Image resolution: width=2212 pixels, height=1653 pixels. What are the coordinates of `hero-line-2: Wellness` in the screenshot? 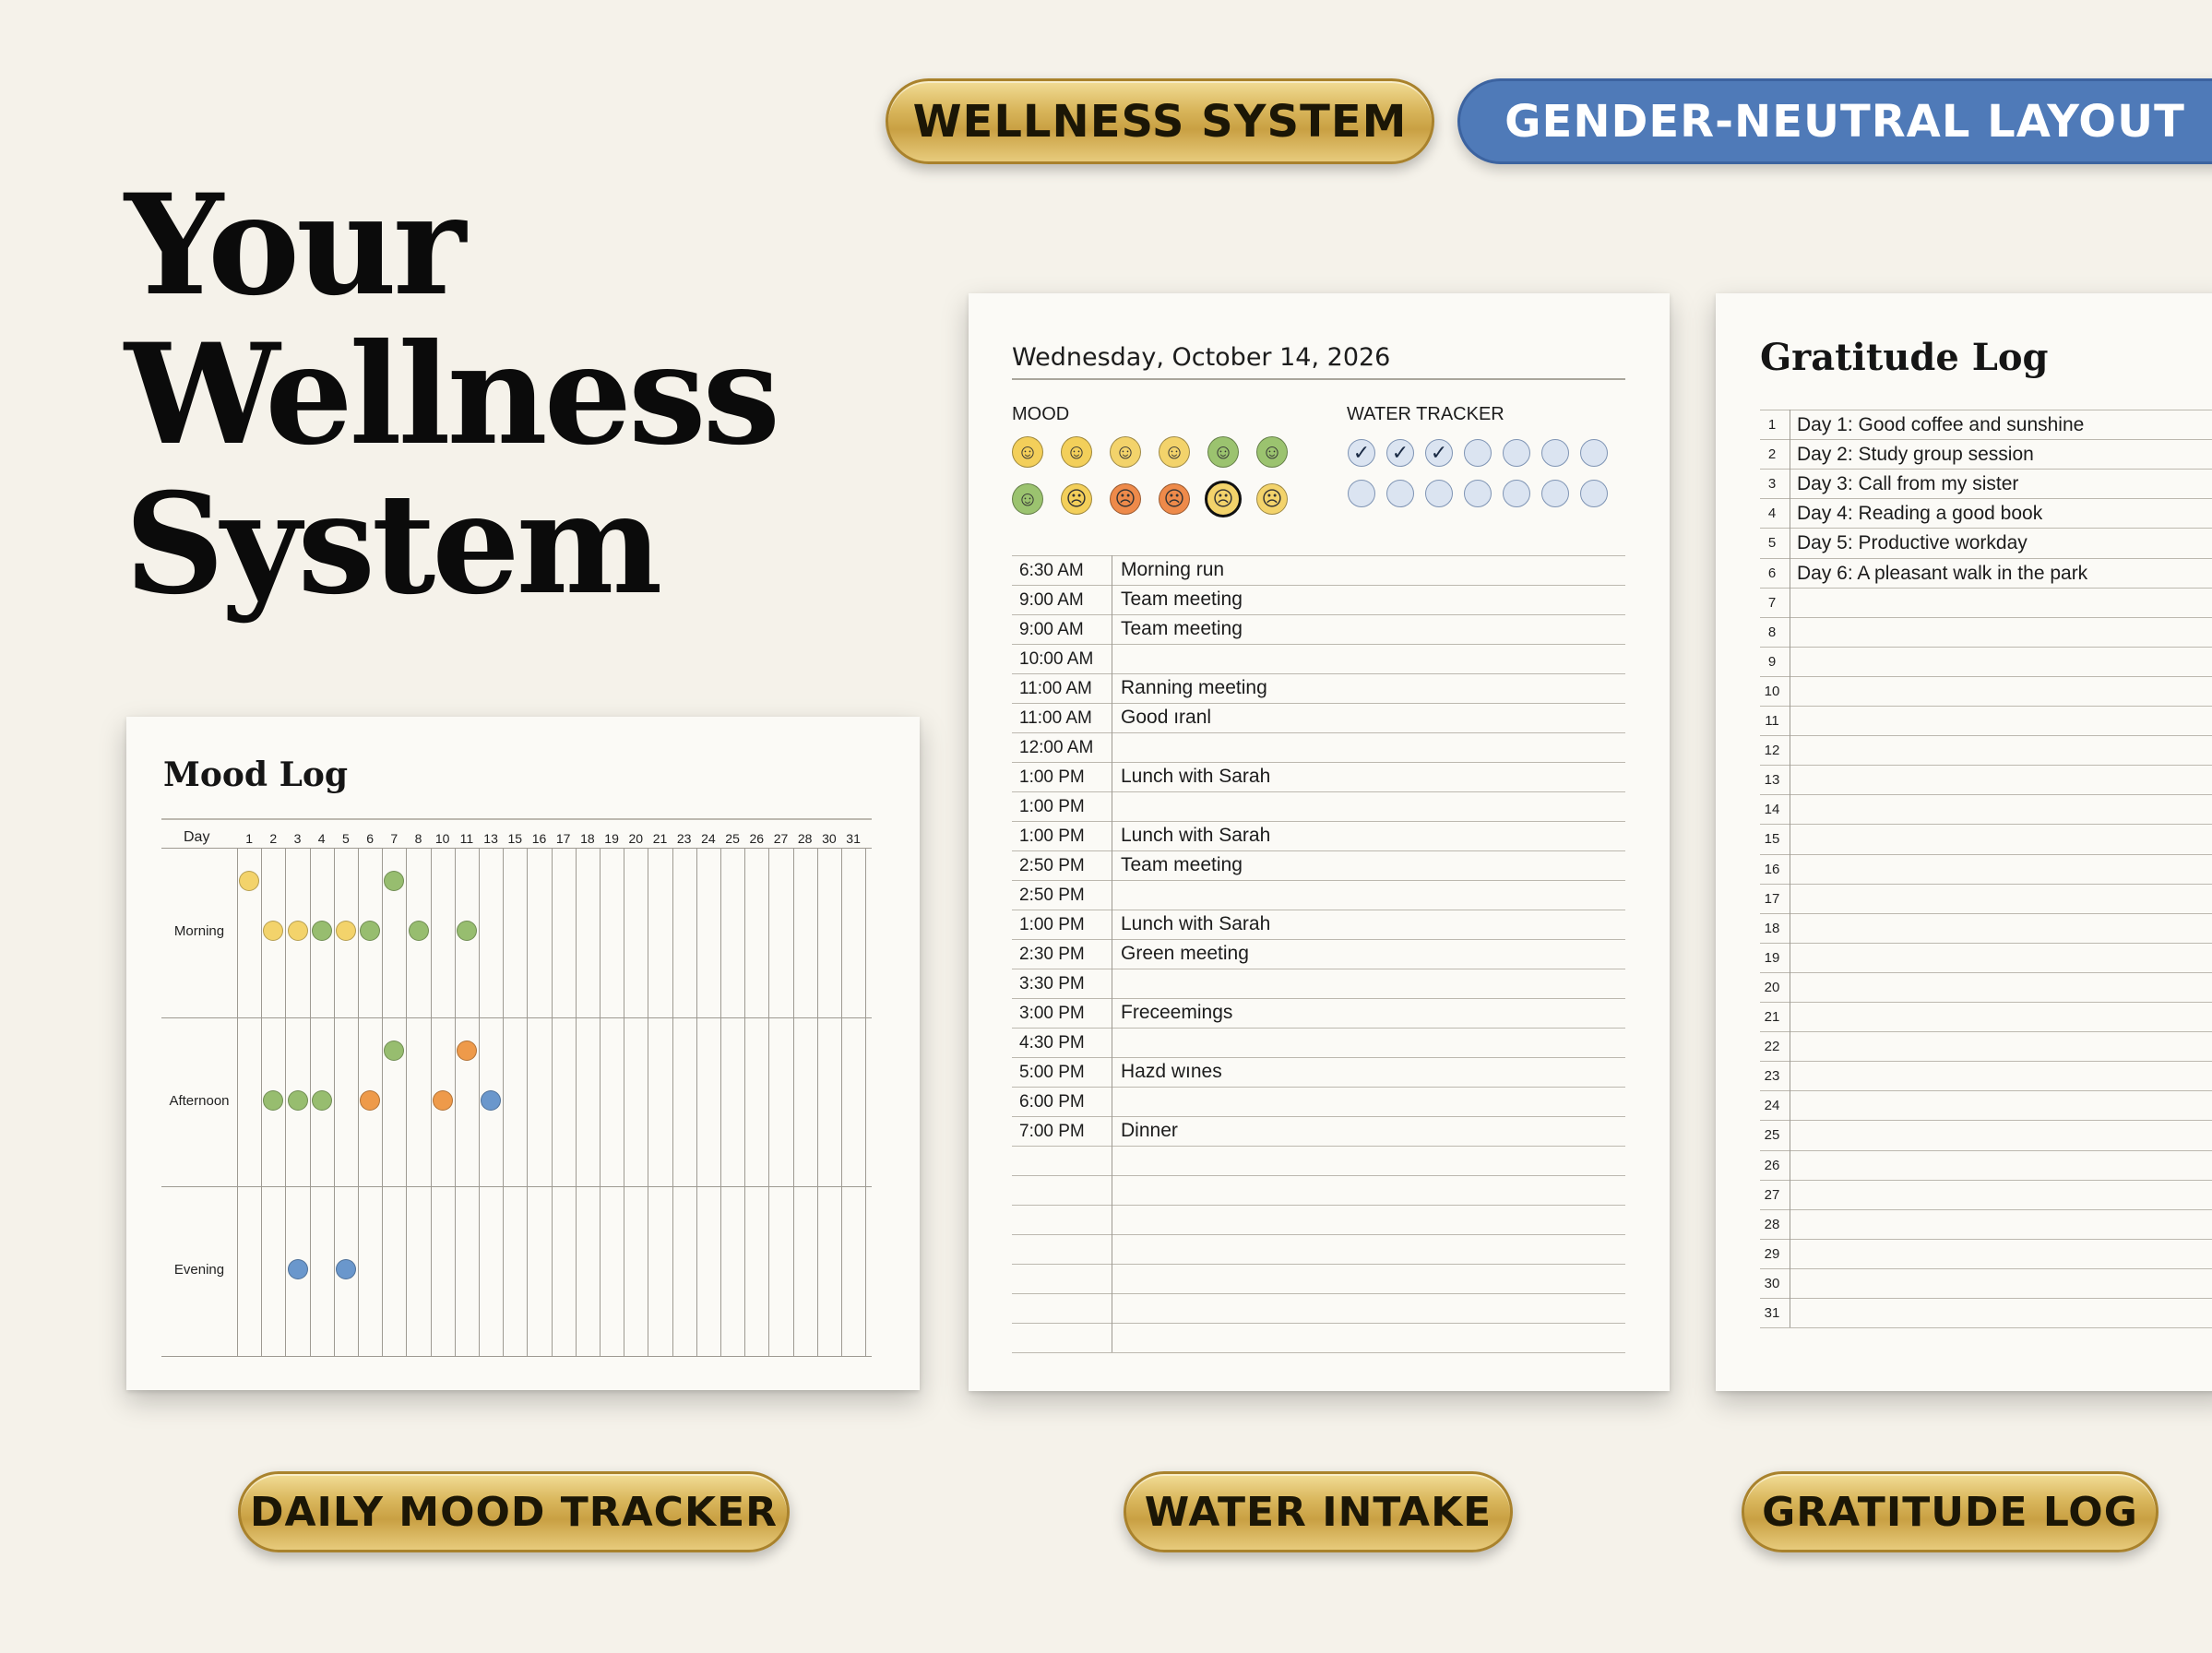 It's located at (452, 395).